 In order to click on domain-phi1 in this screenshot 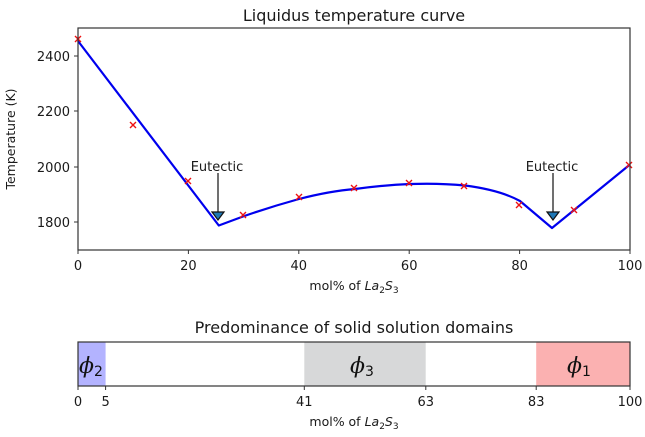, I will do `click(583, 364)`.